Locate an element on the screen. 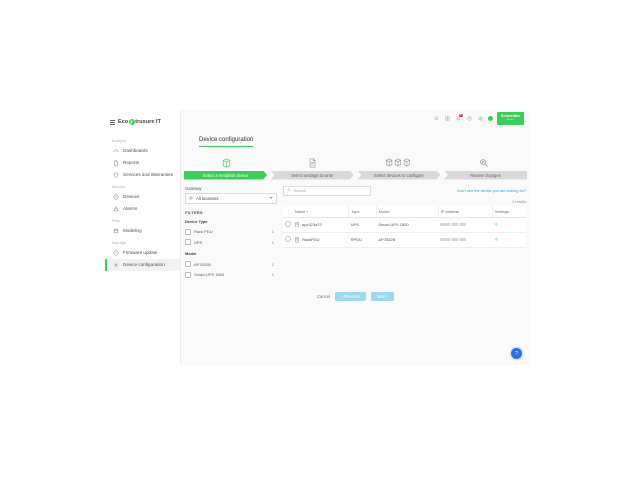 This screenshot has height=480, width=640. column-label: IP address is located at coordinates (450, 211).